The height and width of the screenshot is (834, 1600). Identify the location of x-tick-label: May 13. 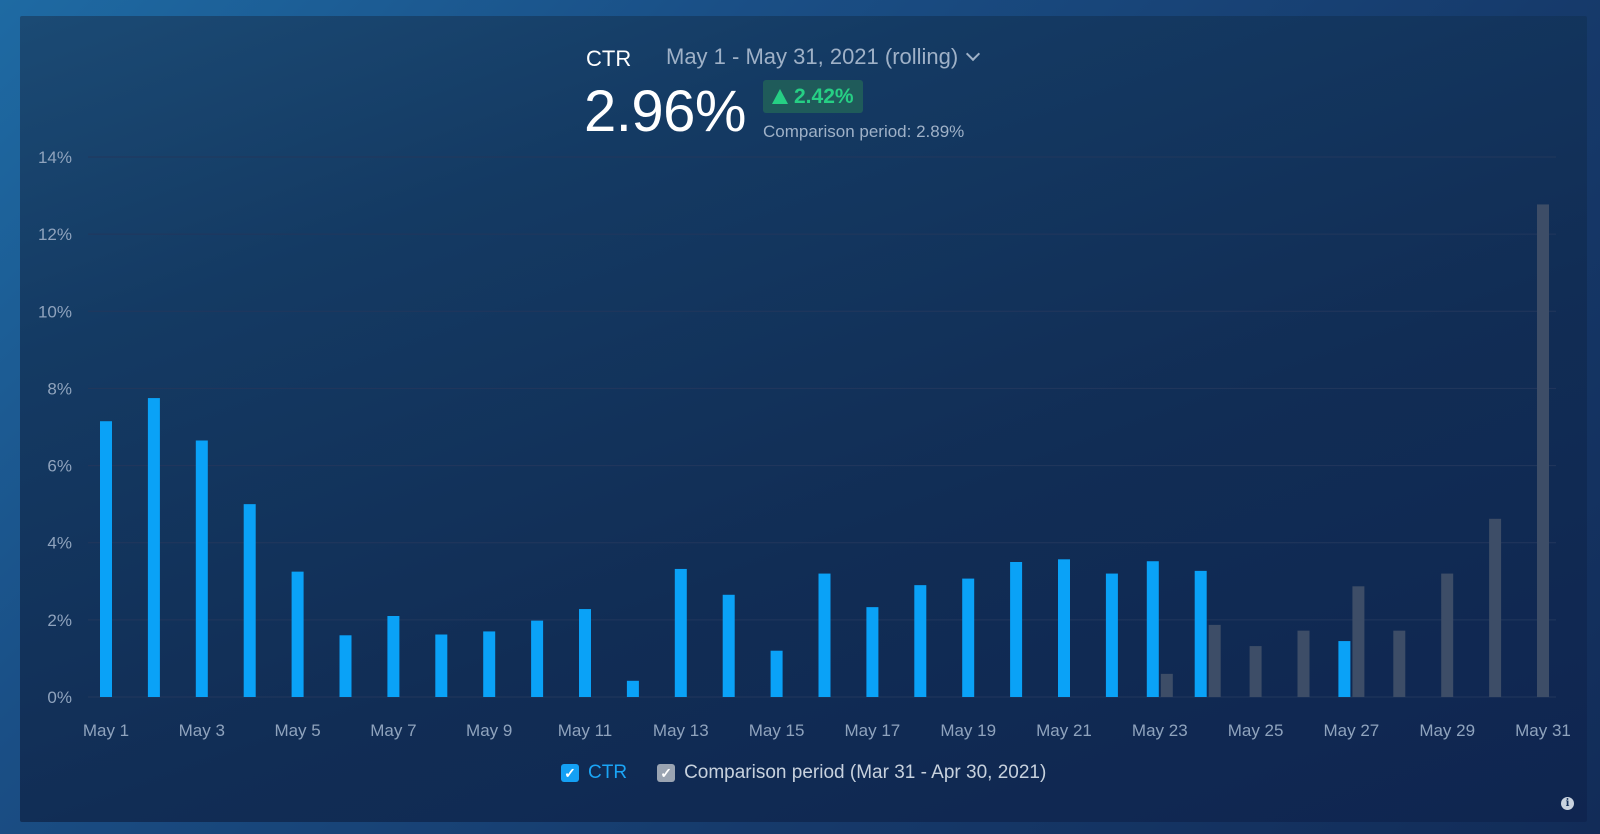
(681, 730).